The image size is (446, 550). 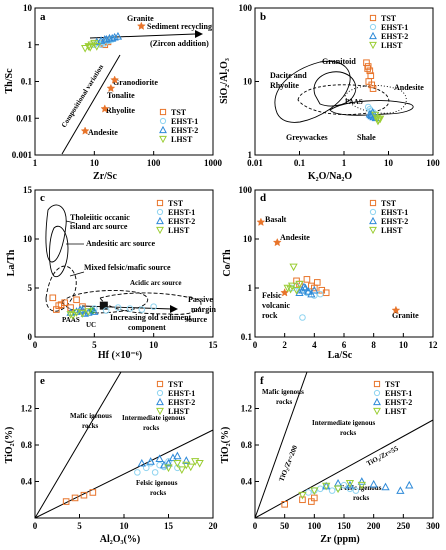 I want to click on x-tick-label-f: 300, so click(x=433, y=526).